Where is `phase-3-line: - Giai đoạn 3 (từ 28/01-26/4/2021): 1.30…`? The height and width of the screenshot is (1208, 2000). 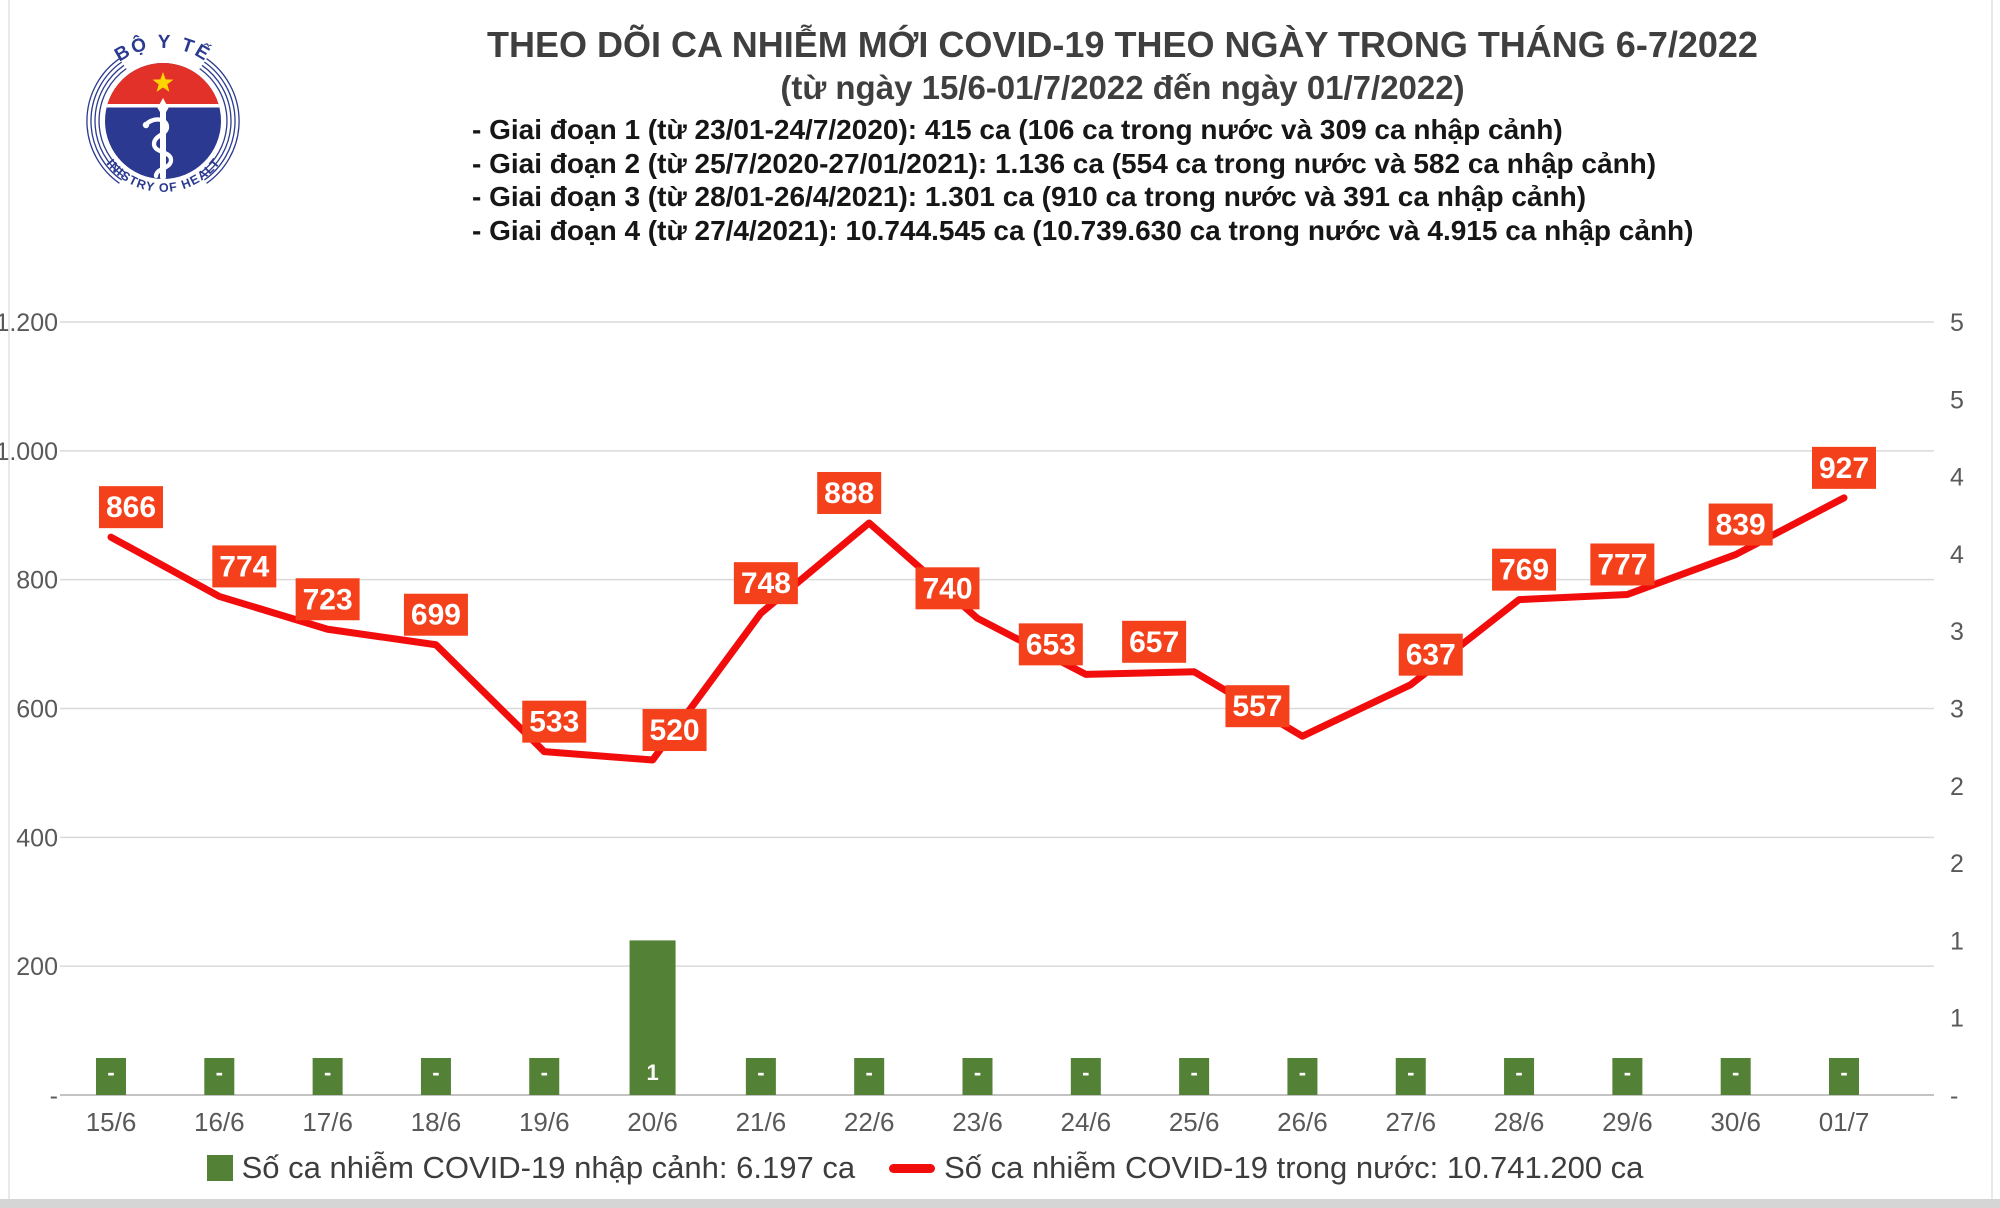
phase-3-line: - Giai đoạn 3 (từ 28/01-26/4/2021): 1.30… is located at coordinates (1029, 196).